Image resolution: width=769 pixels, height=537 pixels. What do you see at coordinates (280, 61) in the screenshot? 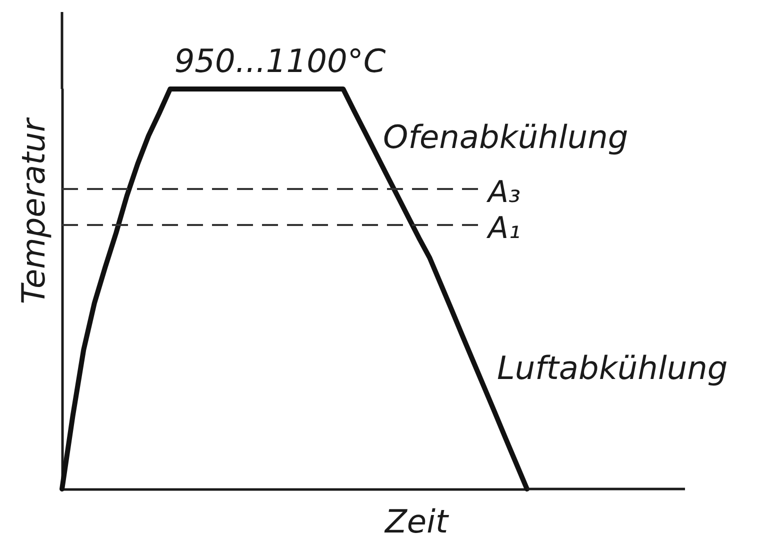
I see `text: 950...1100°C` at bounding box center [280, 61].